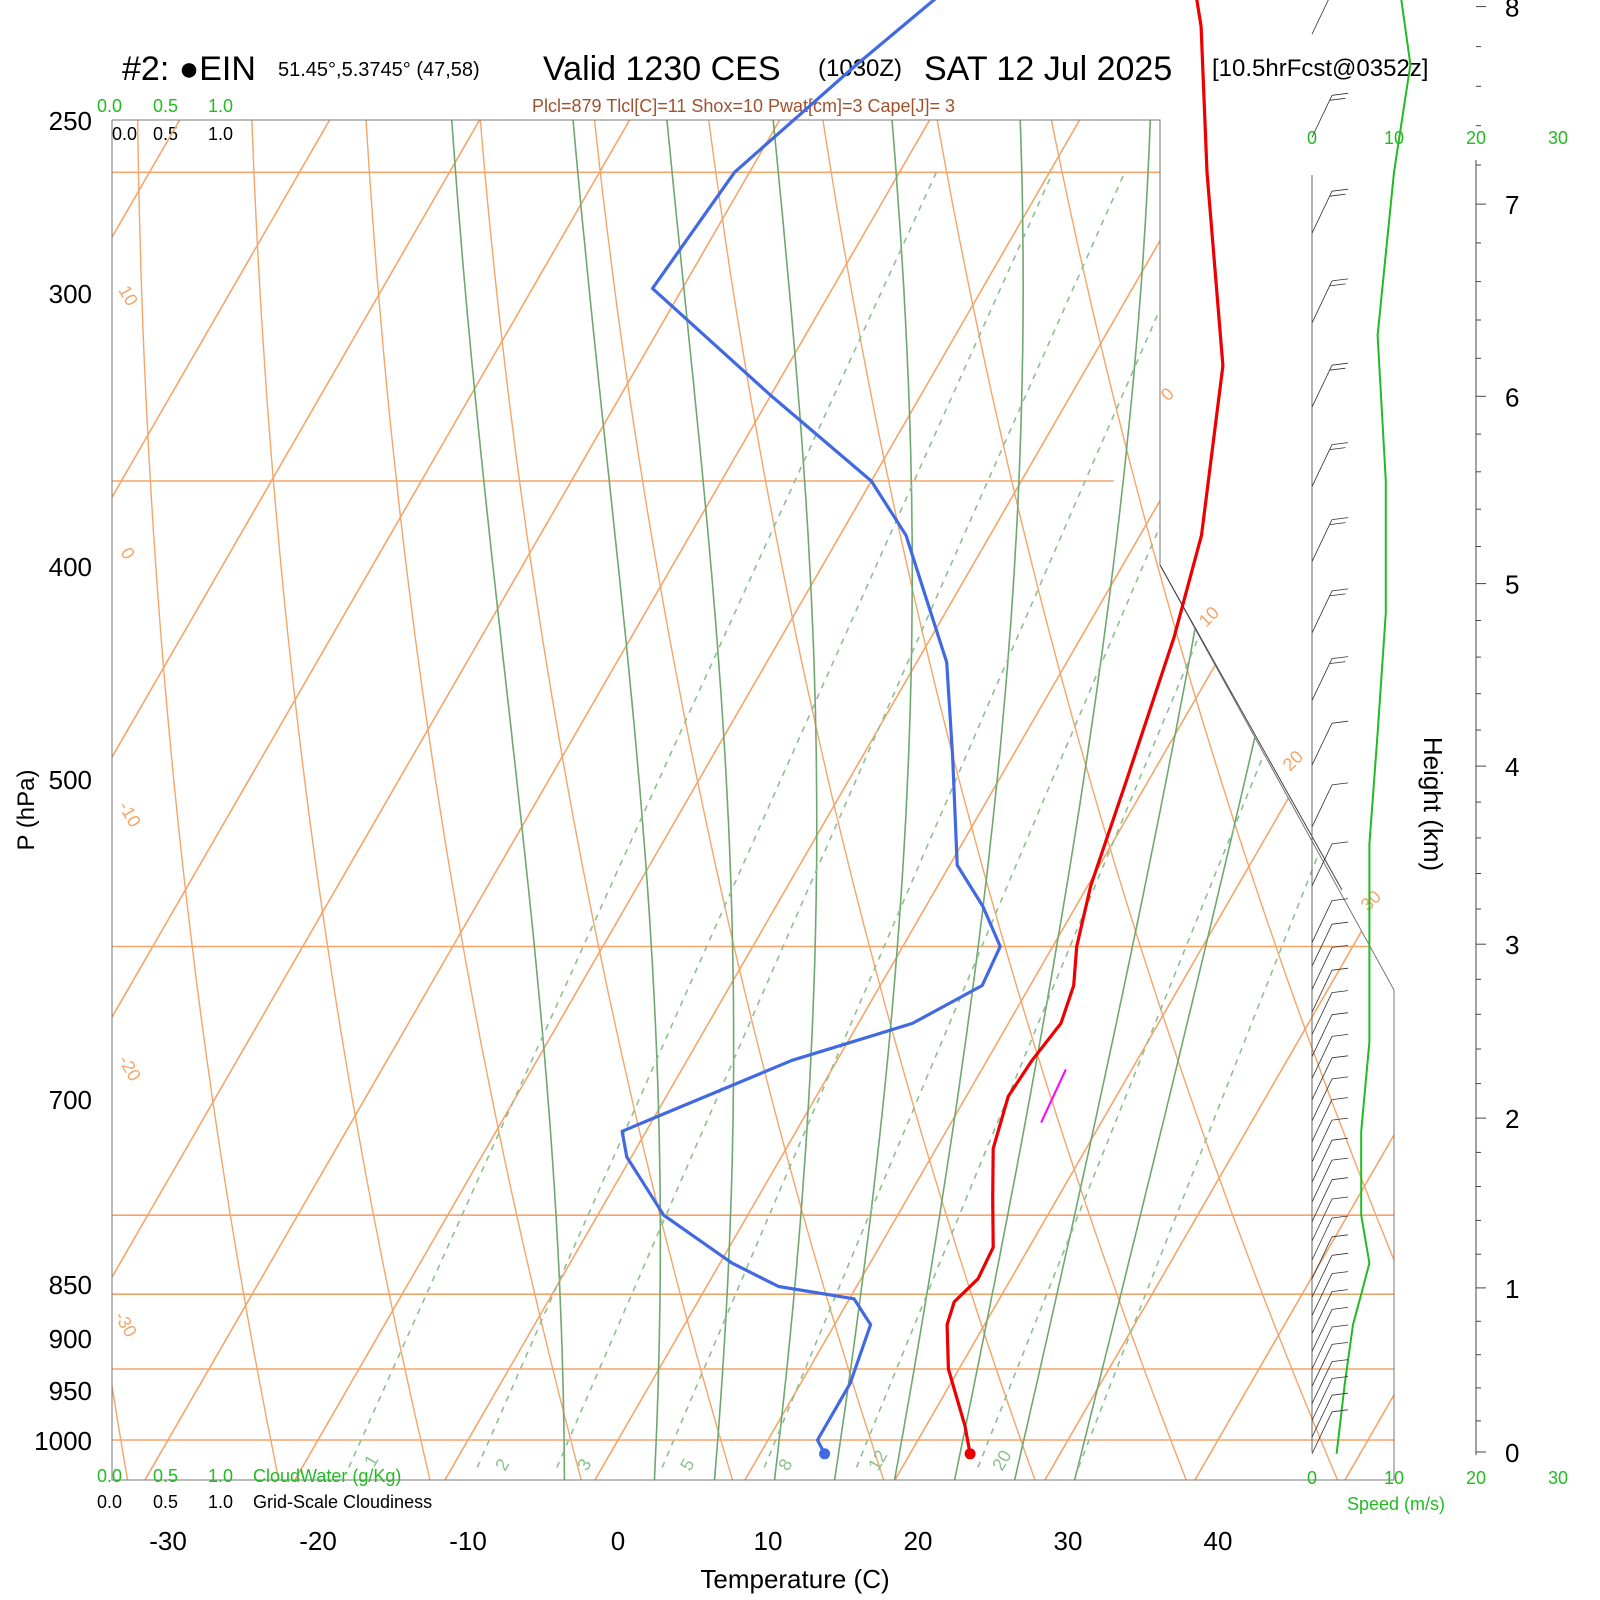 This screenshot has width=1600, height=1600. I want to click on height-tick-label: 1, so click(1512, 1289).